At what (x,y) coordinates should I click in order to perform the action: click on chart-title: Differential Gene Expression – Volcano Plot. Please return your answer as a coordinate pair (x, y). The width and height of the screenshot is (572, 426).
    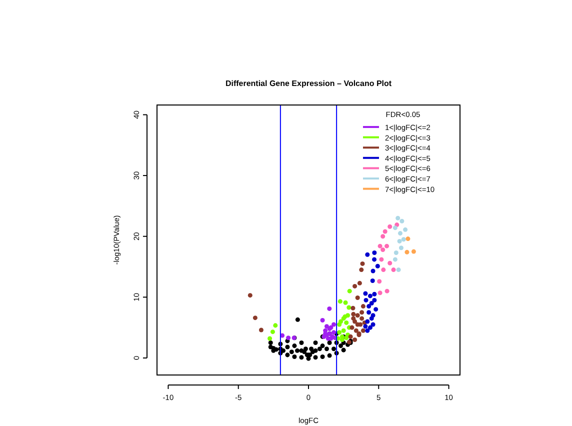
    Looking at the image, I should click on (308, 83).